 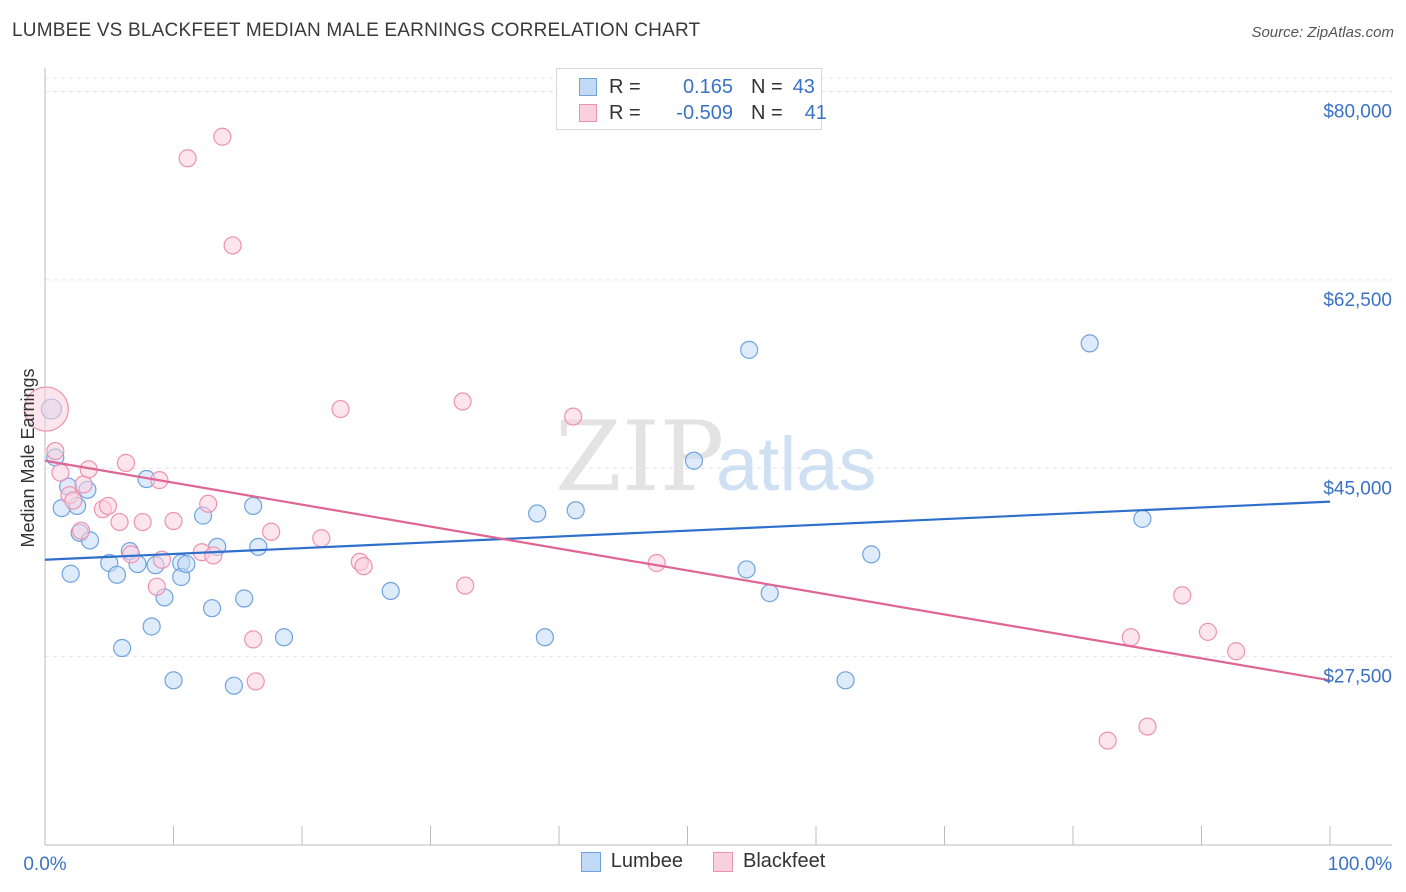 What do you see at coordinates (44, 864) in the screenshot?
I see `x-tick-label: 0.0%` at bounding box center [44, 864].